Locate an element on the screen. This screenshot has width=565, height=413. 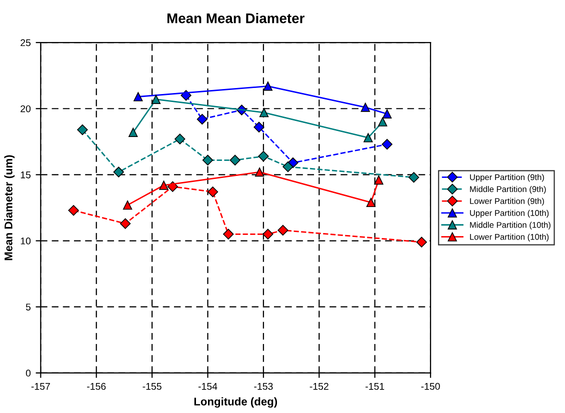
legend-label: Upper Partition (9th) is located at coordinates (507, 178).